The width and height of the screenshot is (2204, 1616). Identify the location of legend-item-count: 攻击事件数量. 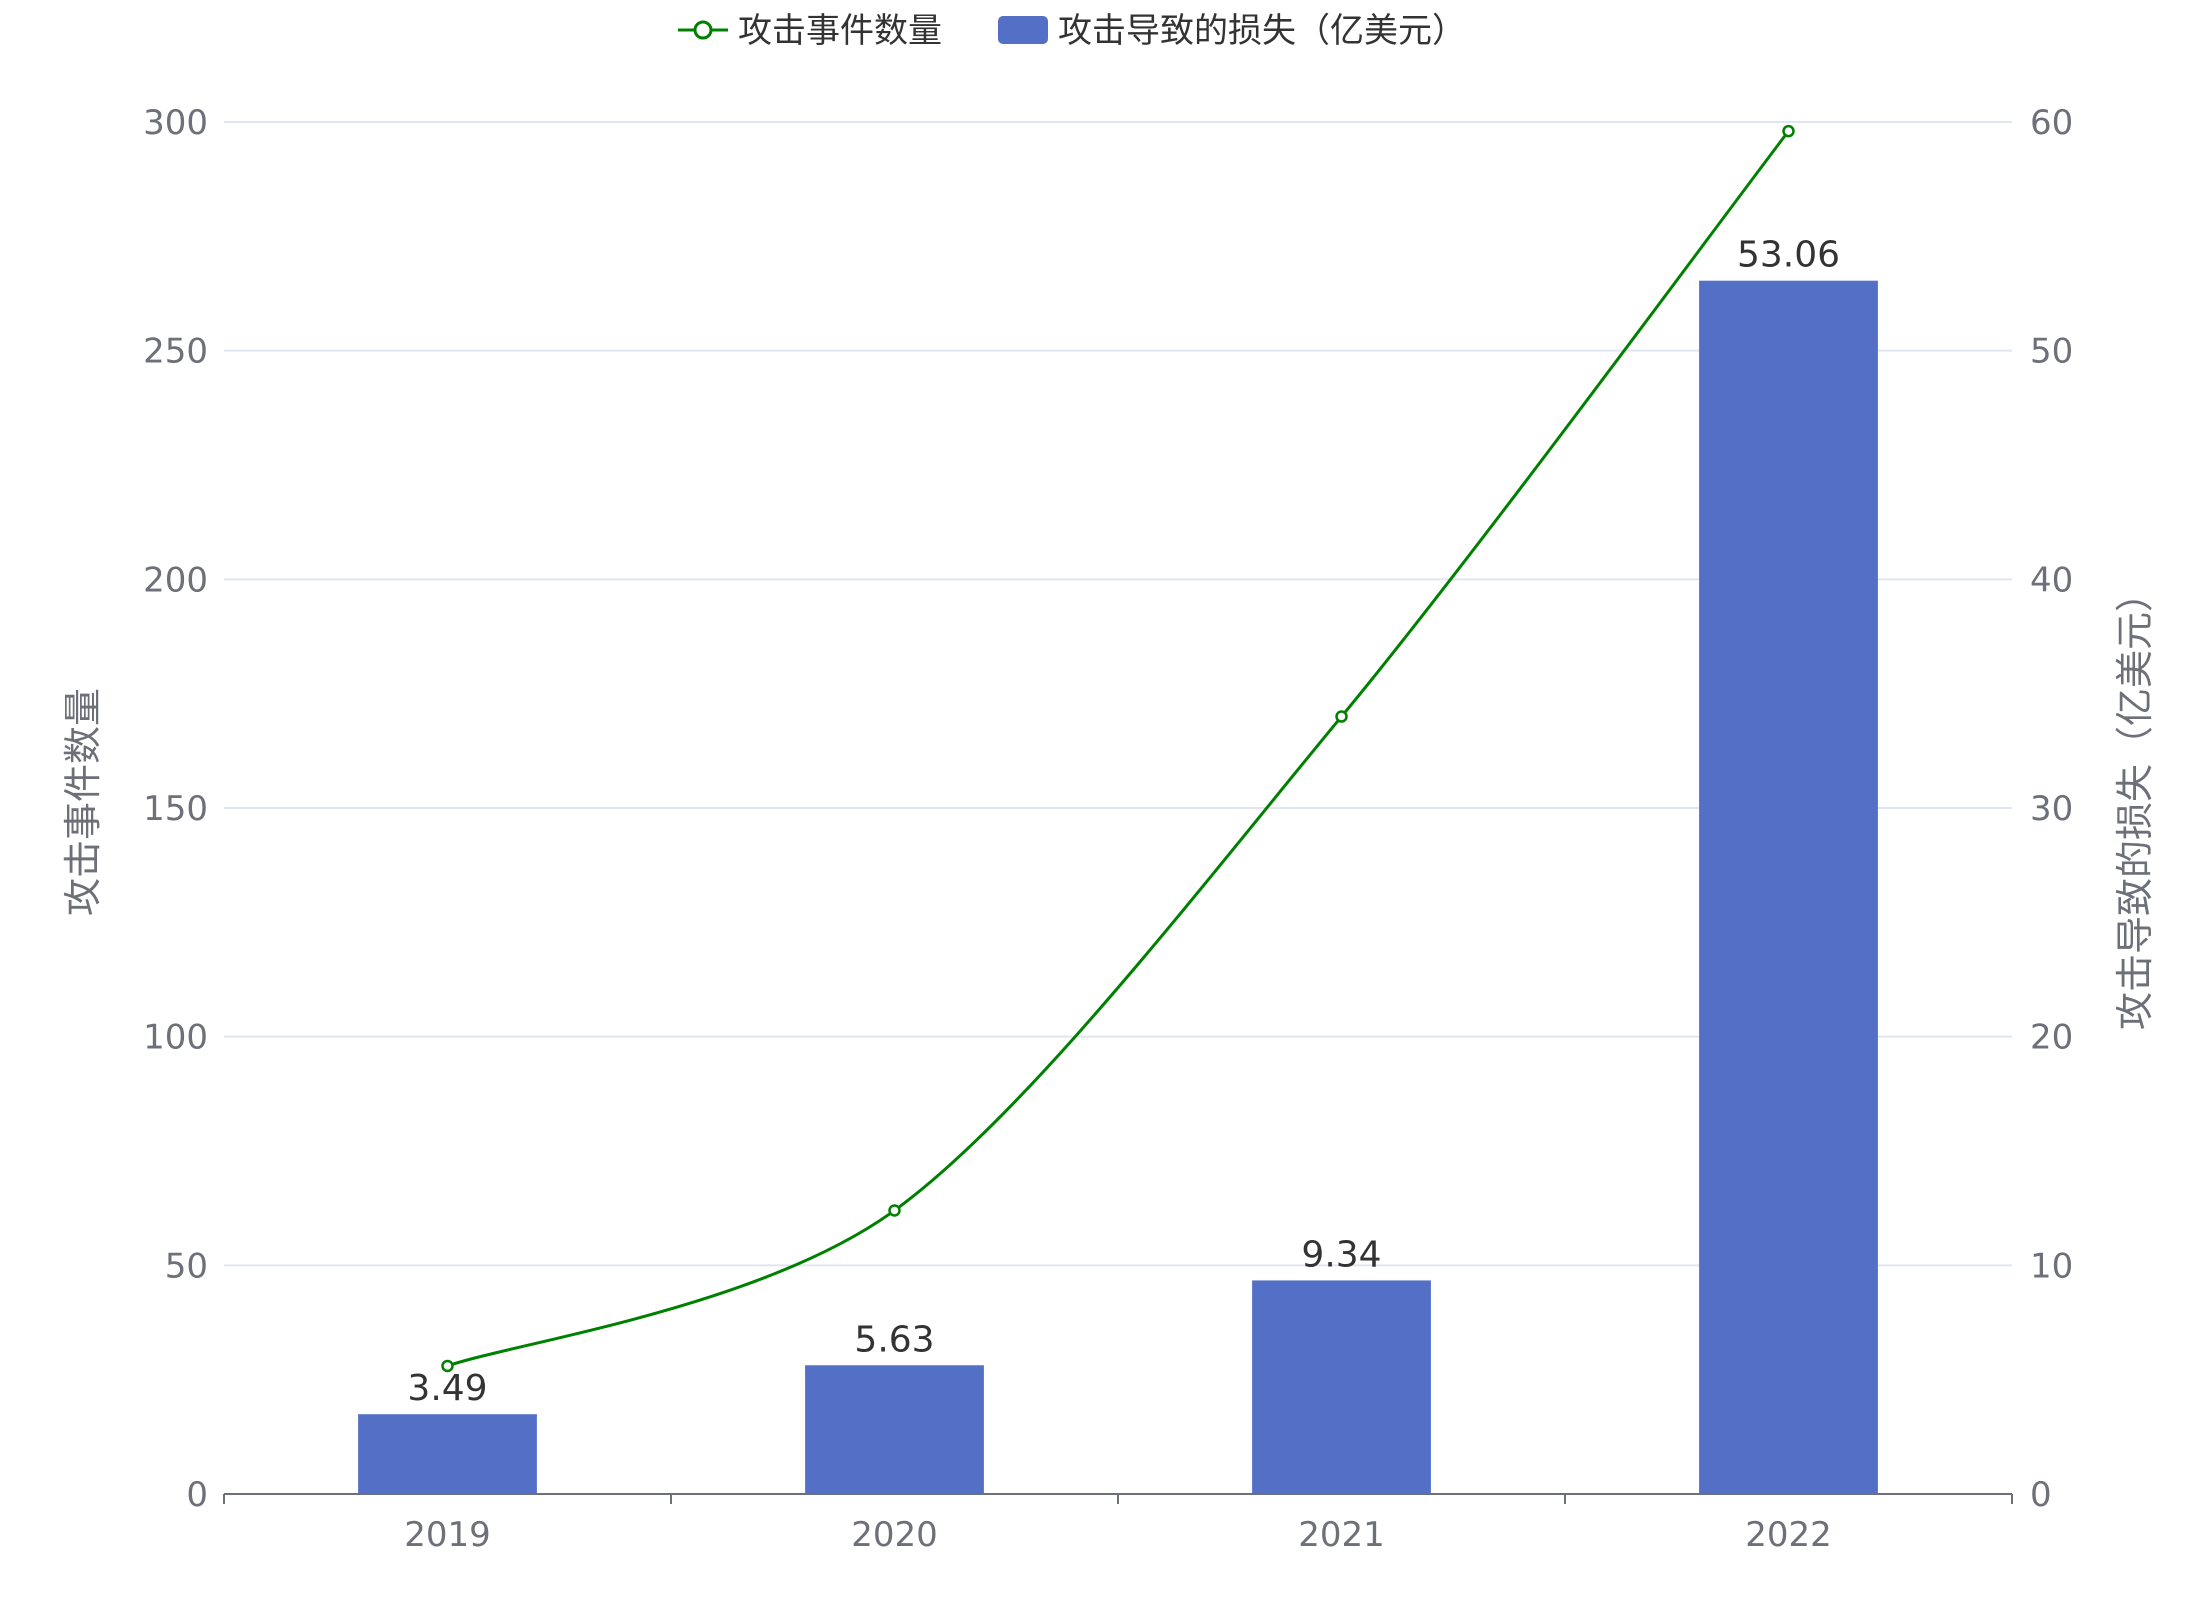
(810, 31).